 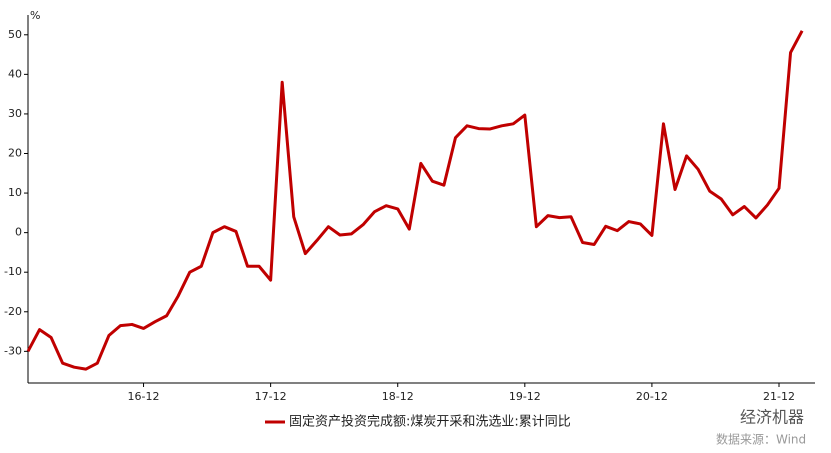 What do you see at coordinates (525, 396) in the screenshot?
I see `x-tick-label: 19-12` at bounding box center [525, 396].